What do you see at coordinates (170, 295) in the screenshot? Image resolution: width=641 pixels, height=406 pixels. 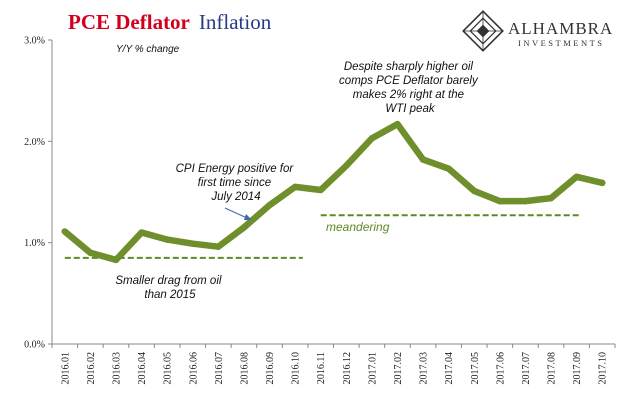 I see `annotation-oil-drag-line: than 2015` at bounding box center [170, 295].